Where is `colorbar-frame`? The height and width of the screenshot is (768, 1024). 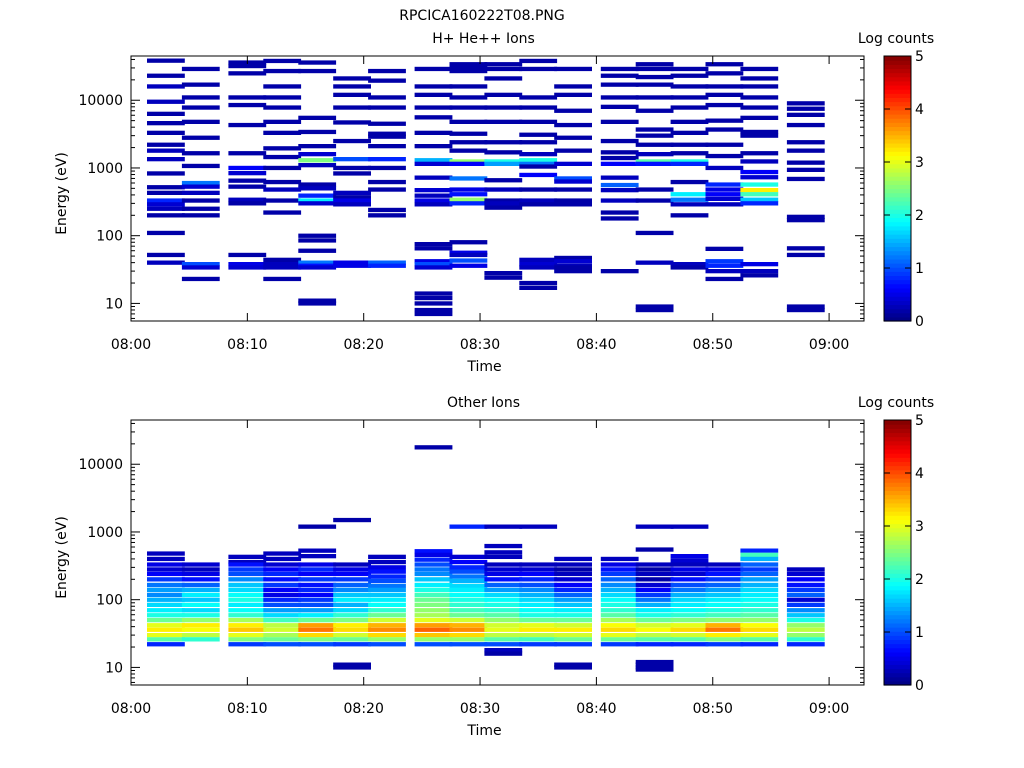 colorbar-frame is located at coordinates (897, 552).